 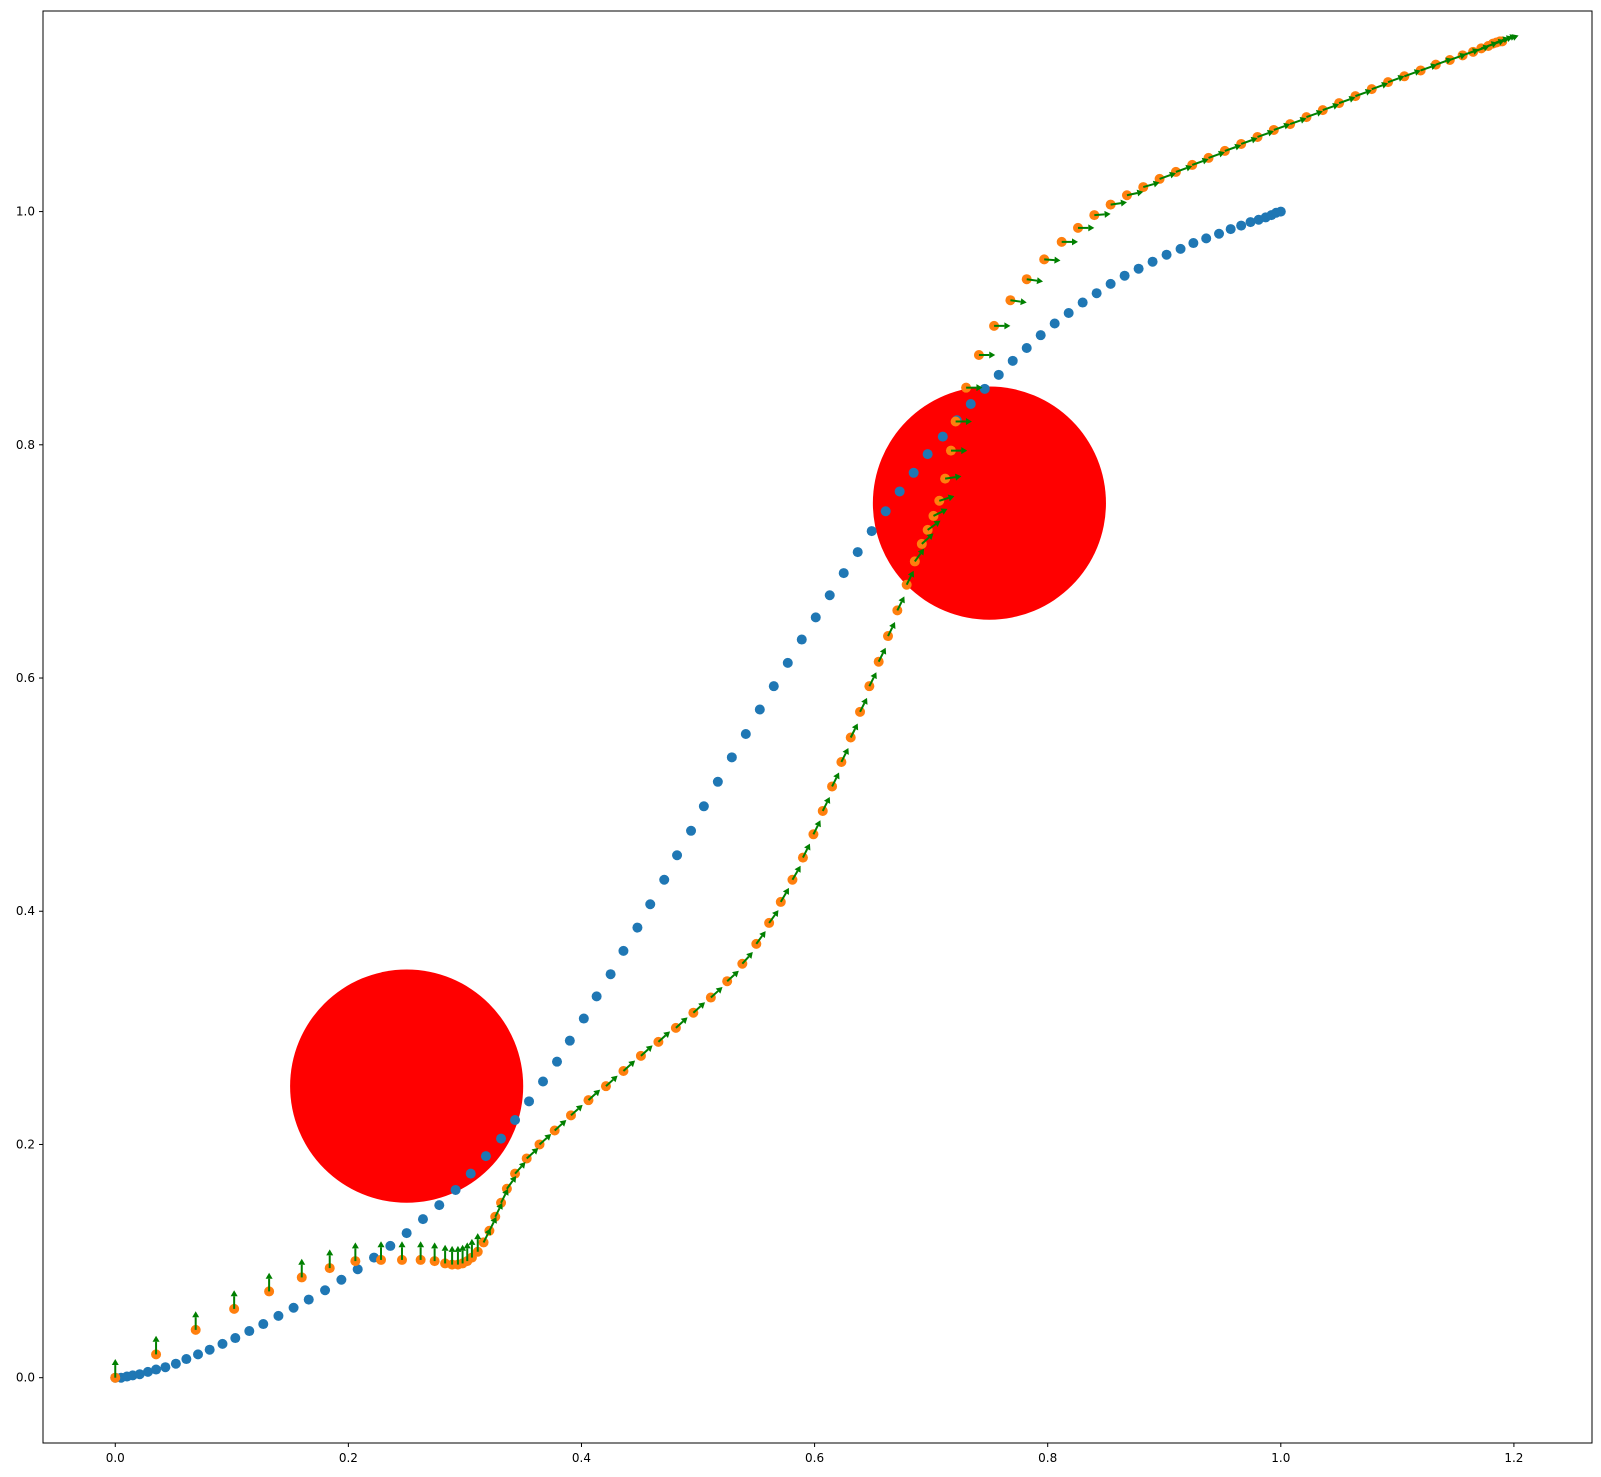 What do you see at coordinates (348, 1458) in the screenshot?
I see `x-tick-label: 0.2` at bounding box center [348, 1458].